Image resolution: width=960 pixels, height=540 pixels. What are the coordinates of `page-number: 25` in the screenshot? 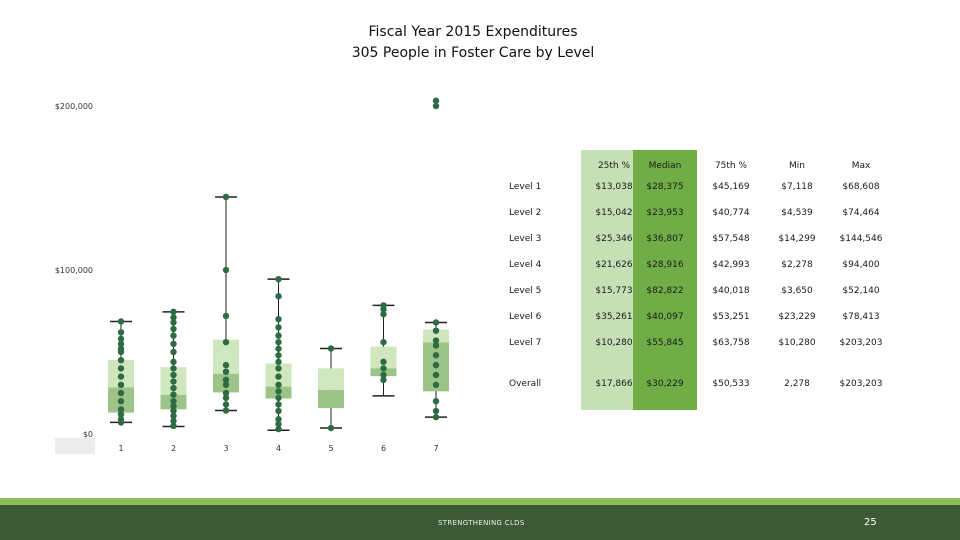 It's located at (870, 522).